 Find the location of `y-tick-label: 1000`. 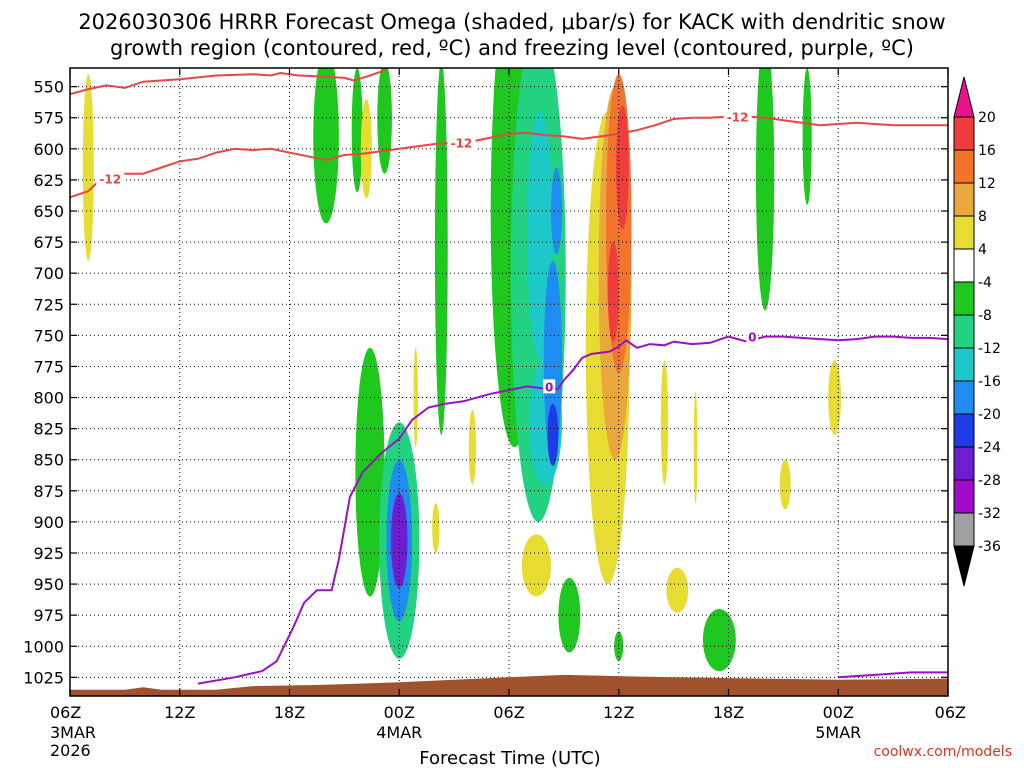

y-tick-label: 1000 is located at coordinates (43, 646).